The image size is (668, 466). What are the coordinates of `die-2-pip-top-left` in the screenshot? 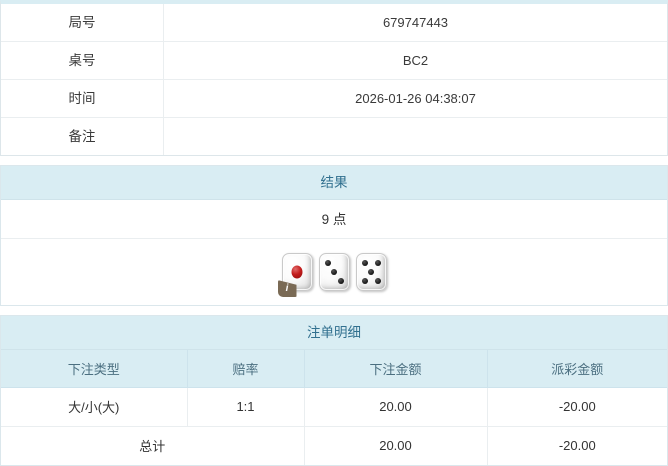 It's located at (327, 263).